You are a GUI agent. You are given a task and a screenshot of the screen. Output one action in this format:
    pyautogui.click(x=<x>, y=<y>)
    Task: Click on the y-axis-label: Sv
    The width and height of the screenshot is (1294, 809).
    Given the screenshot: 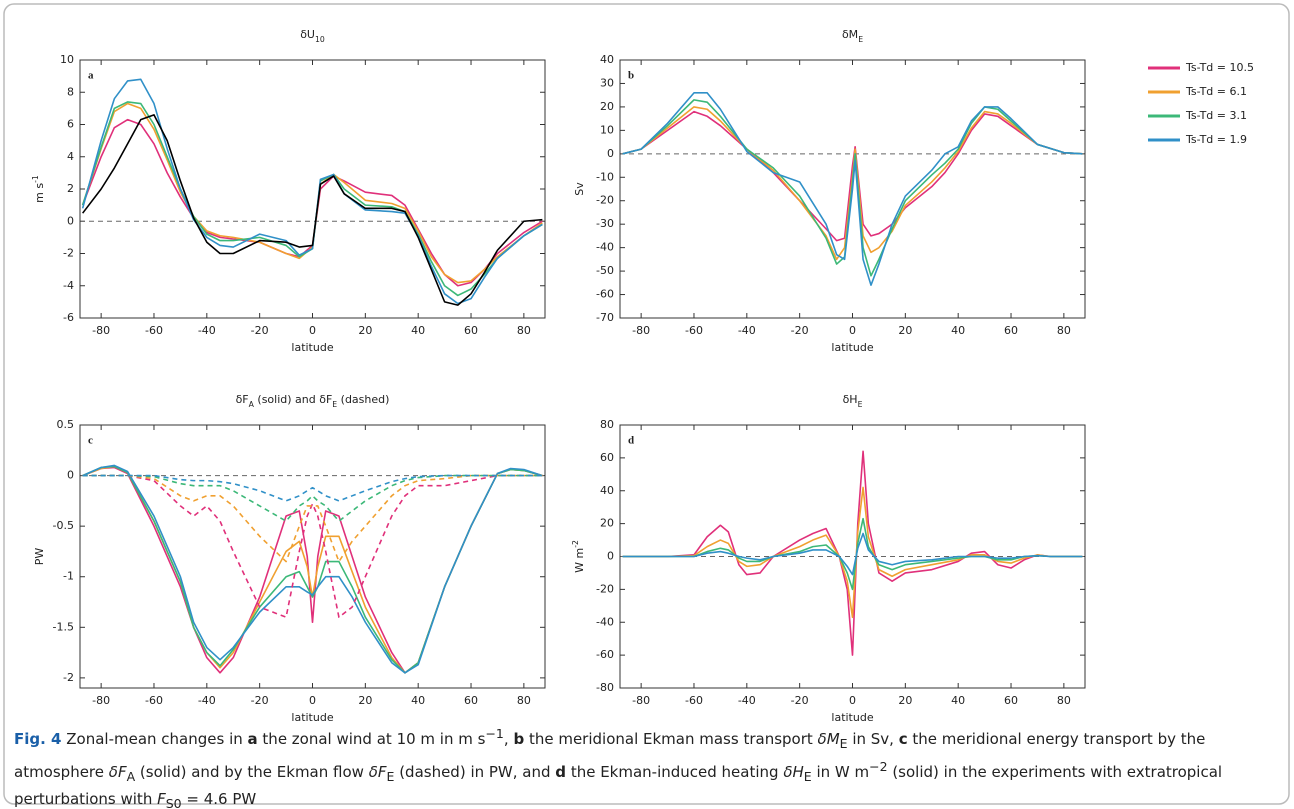 What is the action you would take?
    pyautogui.click(x=579, y=189)
    